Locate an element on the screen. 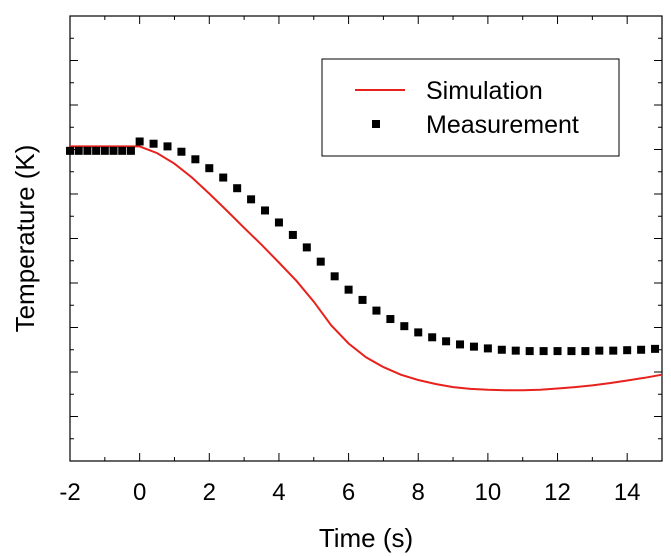  legend-simulation-label: Simulation is located at coordinates (484, 91).